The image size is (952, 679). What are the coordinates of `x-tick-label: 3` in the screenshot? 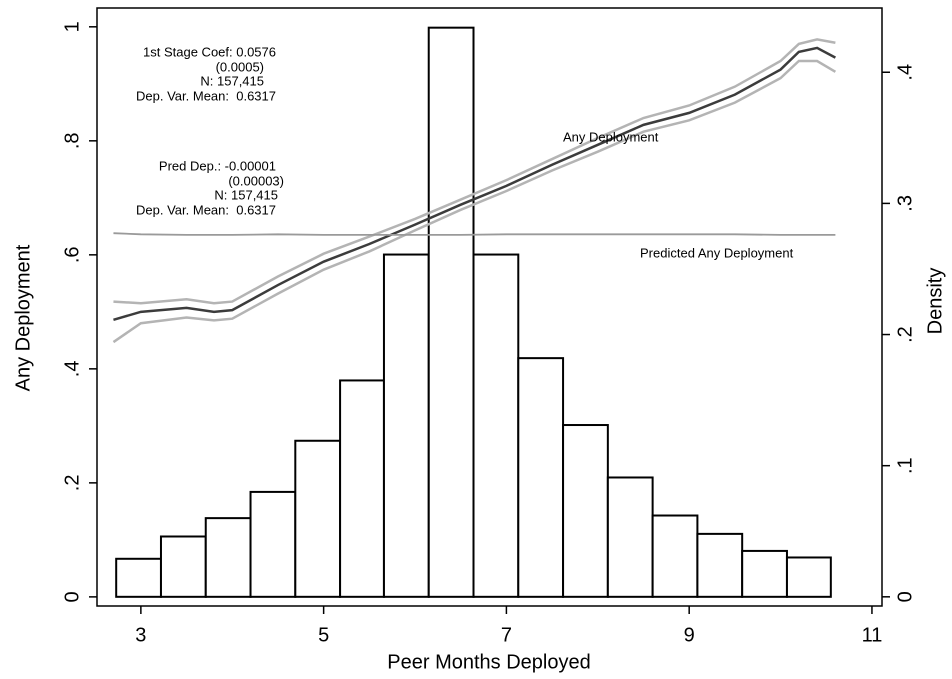 It's located at (140, 635).